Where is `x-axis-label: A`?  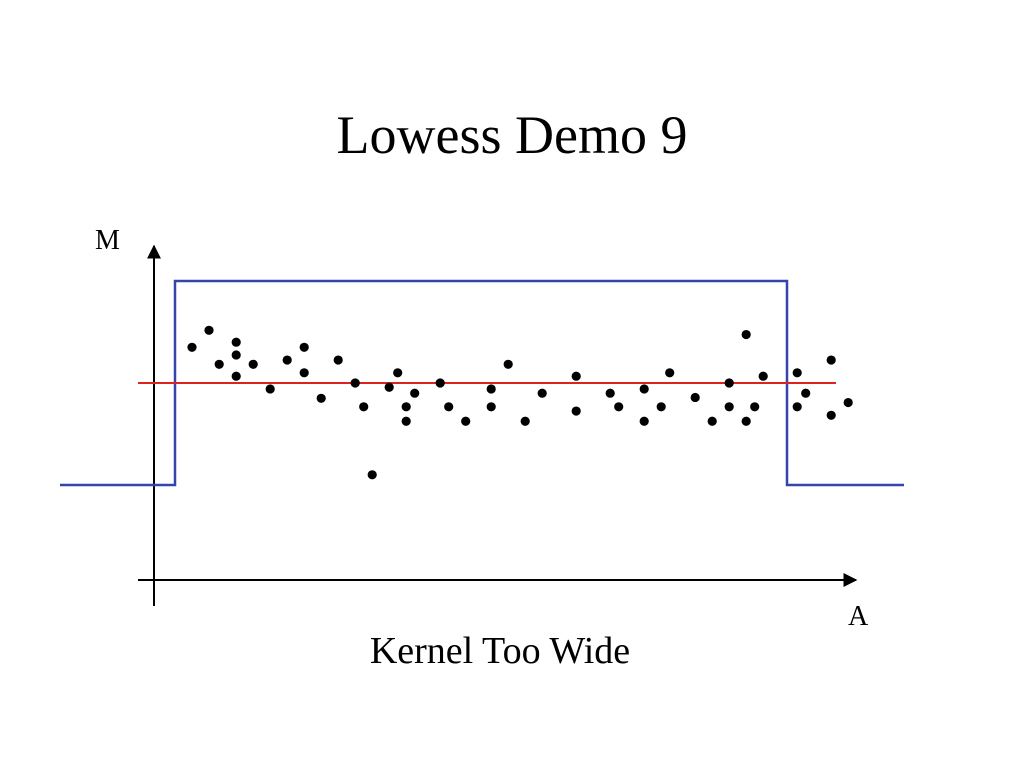 x-axis-label: A is located at coordinates (858, 616).